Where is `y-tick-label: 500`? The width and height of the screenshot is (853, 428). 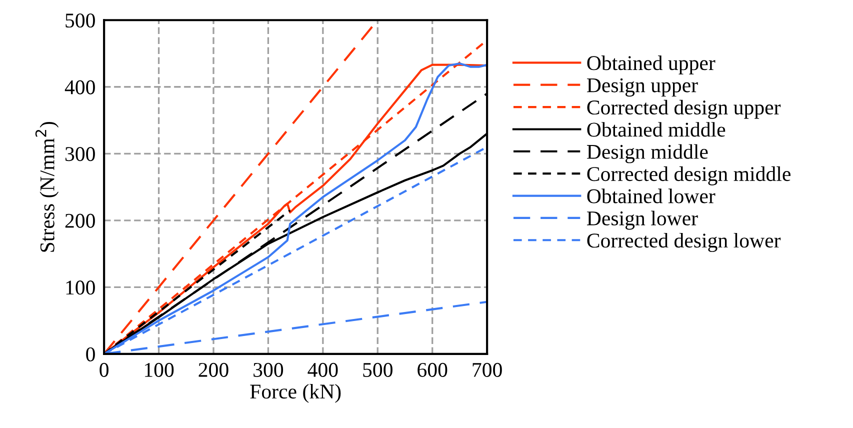 y-tick-label: 500 is located at coordinates (80, 20).